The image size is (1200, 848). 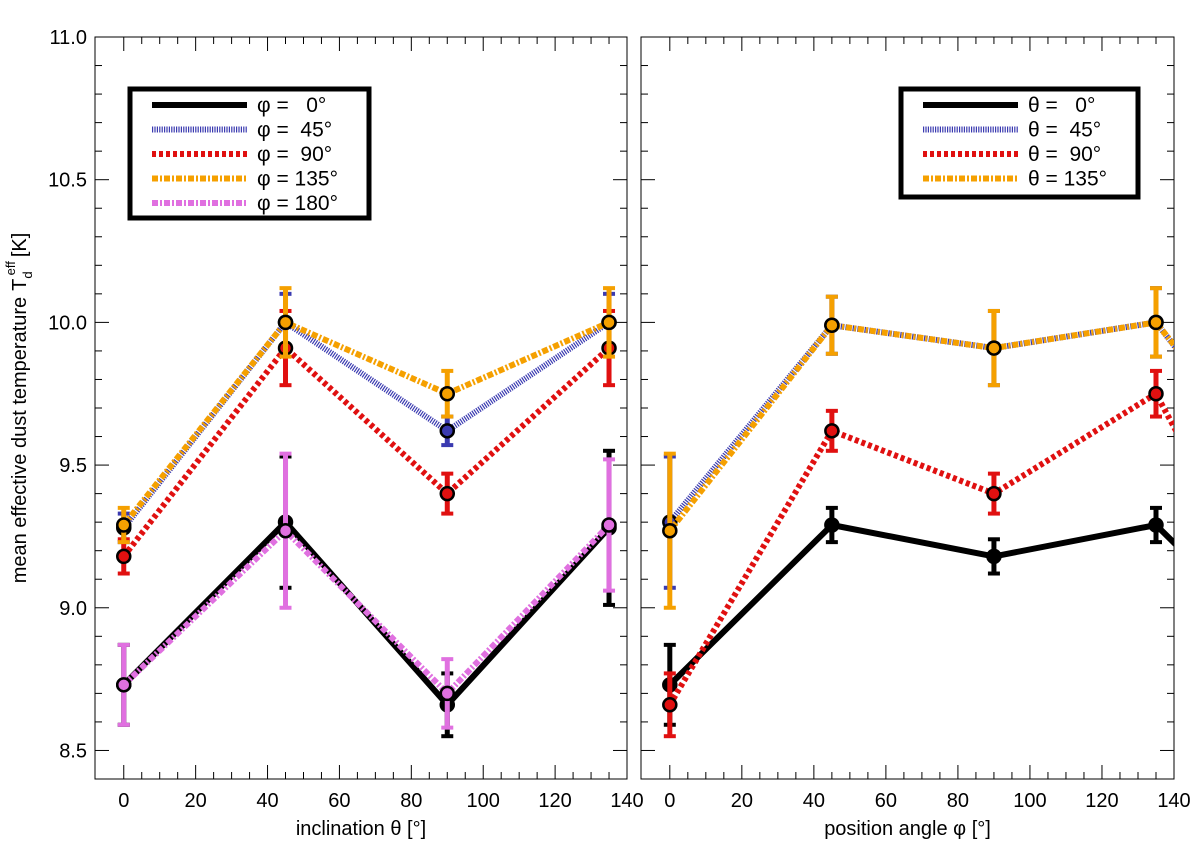 I want to click on legend-label: φ = 180°, so click(x=297, y=203).